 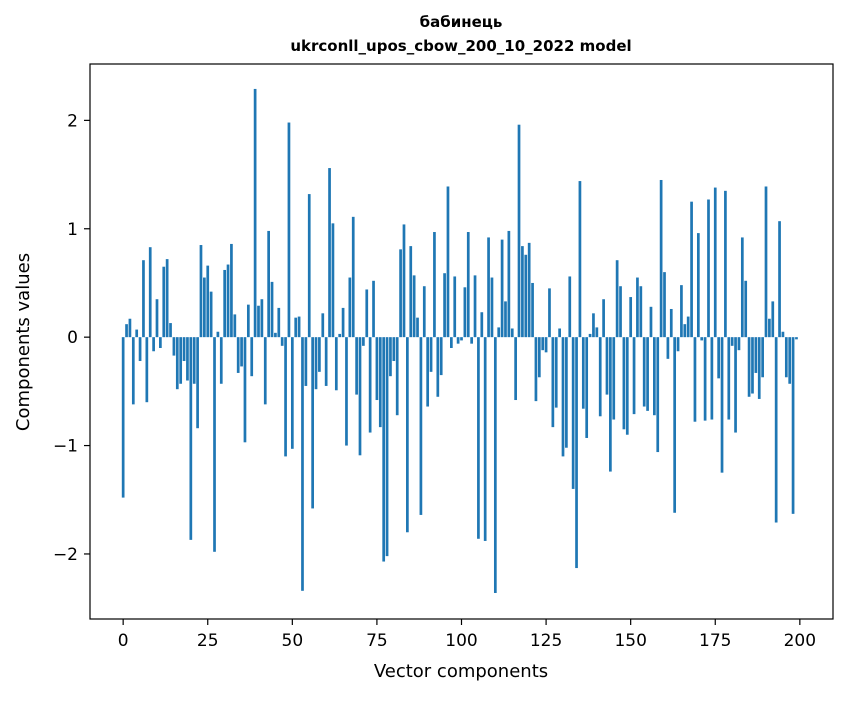 I want to click on x-tick-label: 0, so click(x=123, y=641).